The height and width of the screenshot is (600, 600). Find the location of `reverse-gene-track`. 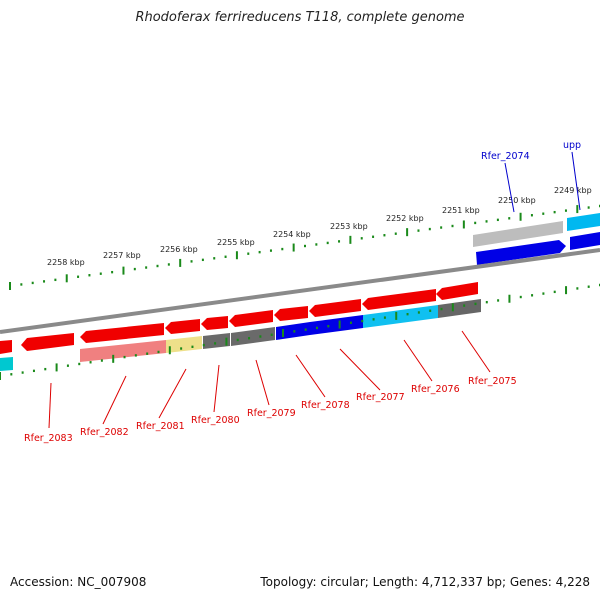

reverse-gene-track is located at coordinates (239, 318).